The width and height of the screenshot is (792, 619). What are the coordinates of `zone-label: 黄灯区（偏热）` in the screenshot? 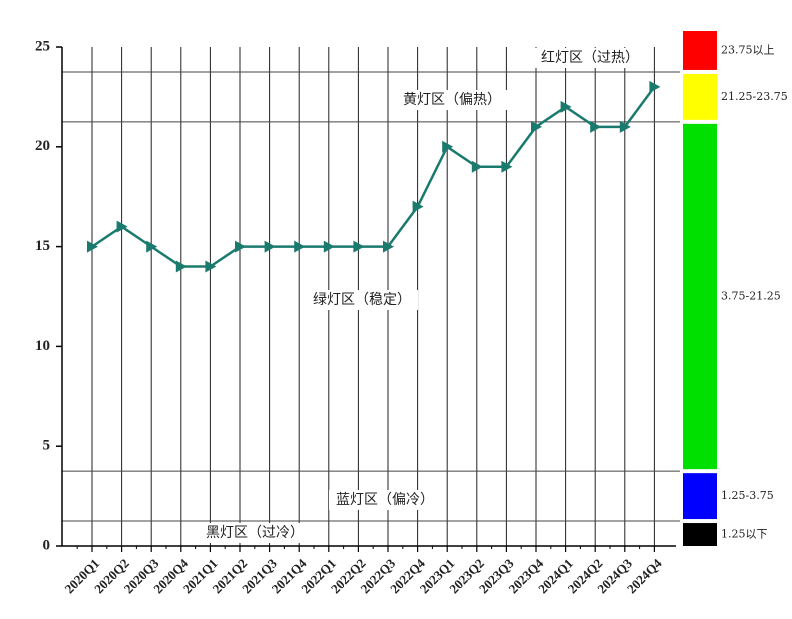 It's located at (452, 99).